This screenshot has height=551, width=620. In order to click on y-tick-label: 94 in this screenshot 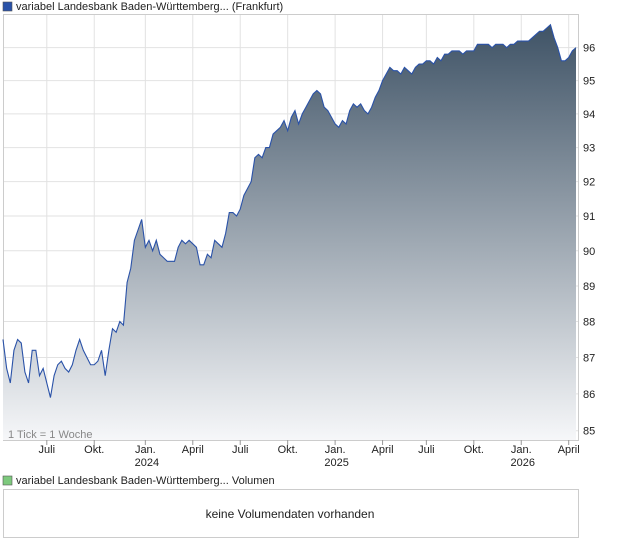, I will do `click(589, 115)`.